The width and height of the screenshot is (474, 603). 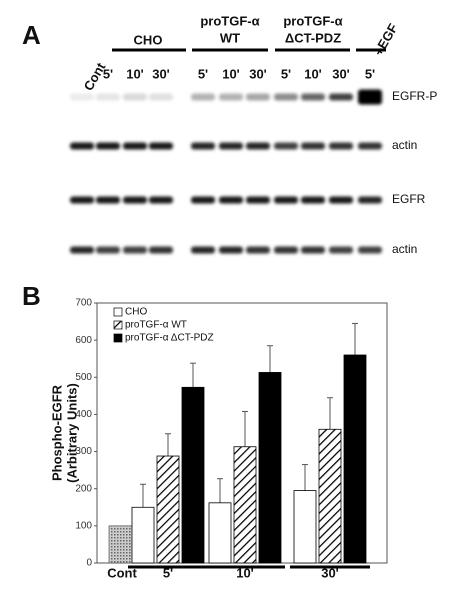 I want to click on blot-label: EGFR, so click(x=409, y=199).